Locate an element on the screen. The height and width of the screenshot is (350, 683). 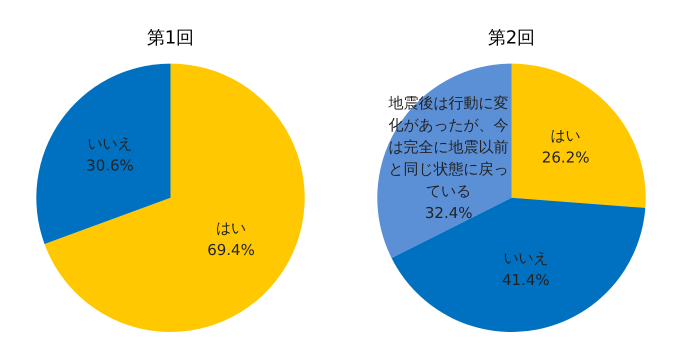
data-label: 69.4% is located at coordinates (231, 249).